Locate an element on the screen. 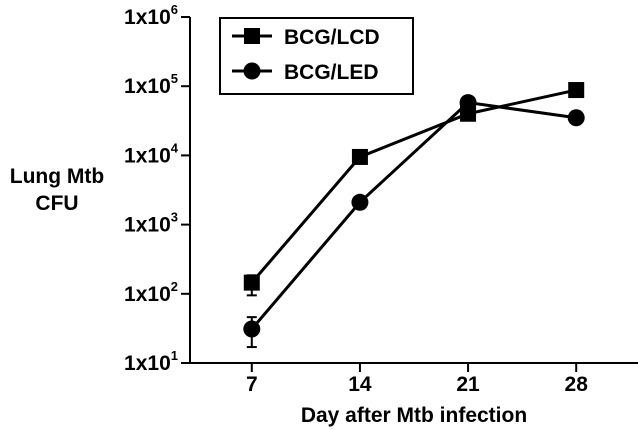 This screenshot has height=430, width=638. y-tick-label: 1x10³ is located at coordinates (151, 223).